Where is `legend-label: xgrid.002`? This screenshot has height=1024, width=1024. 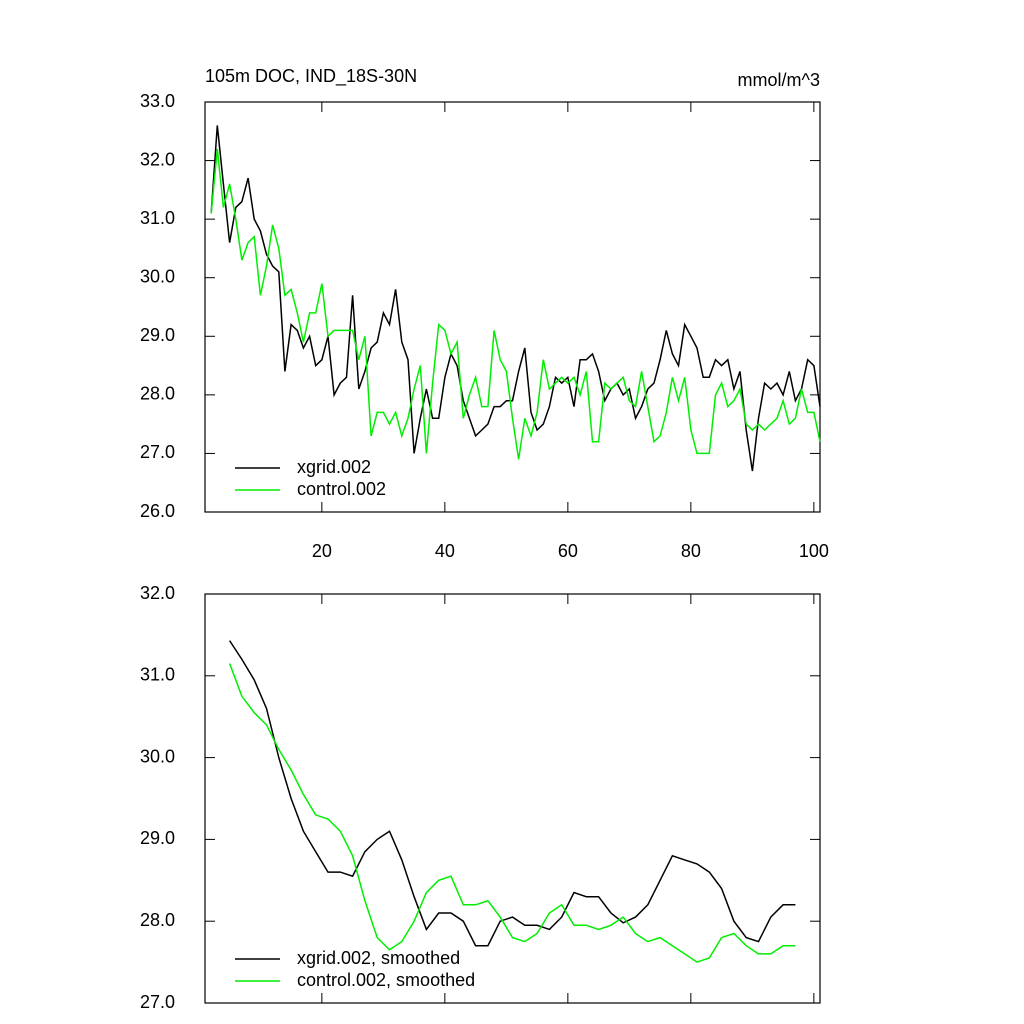 legend-label: xgrid.002 is located at coordinates (334, 467).